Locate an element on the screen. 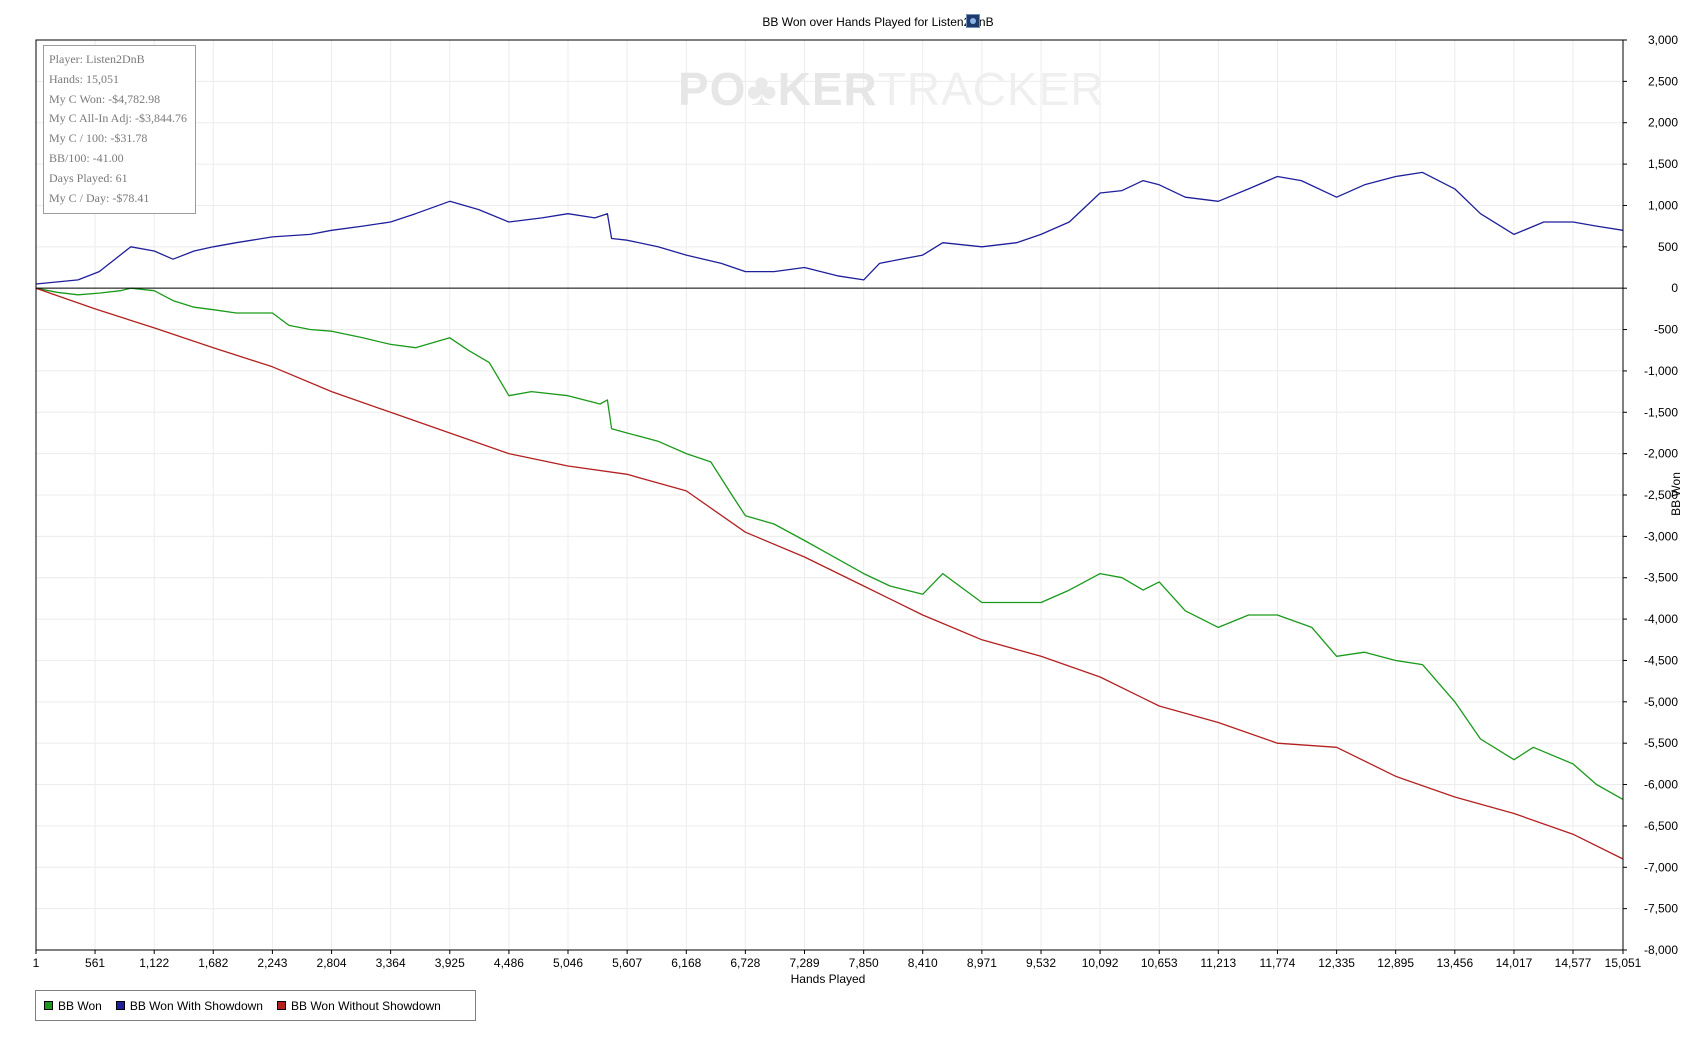 The image size is (1703, 1041). x-tick-label: 3,364 is located at coordinates (391, 963).